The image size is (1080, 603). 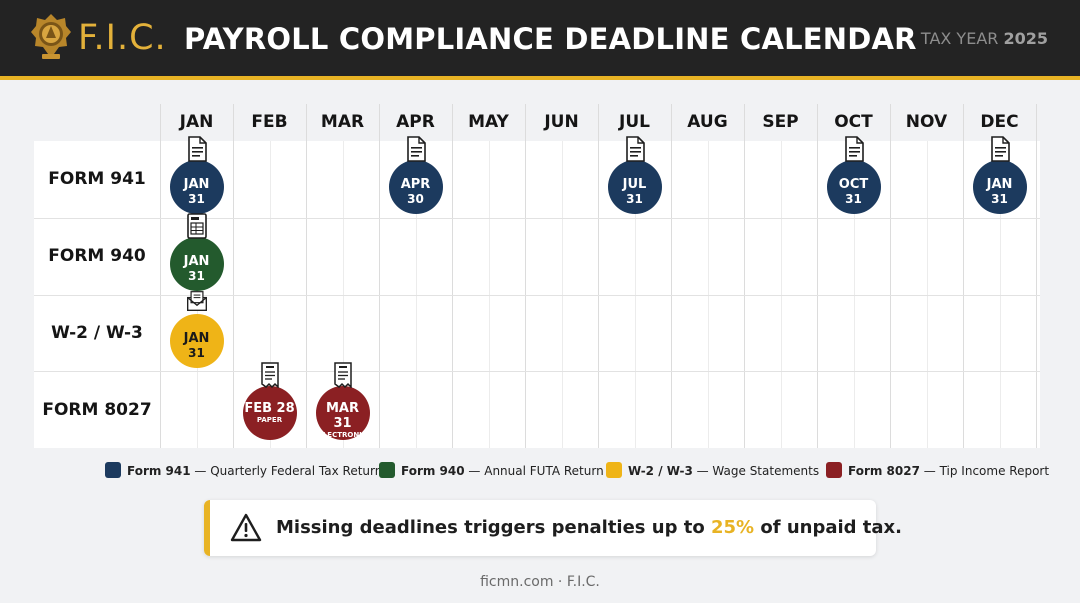 What do you see at coordinates (197, 303) in the screenshot?
I see `envelope-icon` at bounding box center [197, 303].